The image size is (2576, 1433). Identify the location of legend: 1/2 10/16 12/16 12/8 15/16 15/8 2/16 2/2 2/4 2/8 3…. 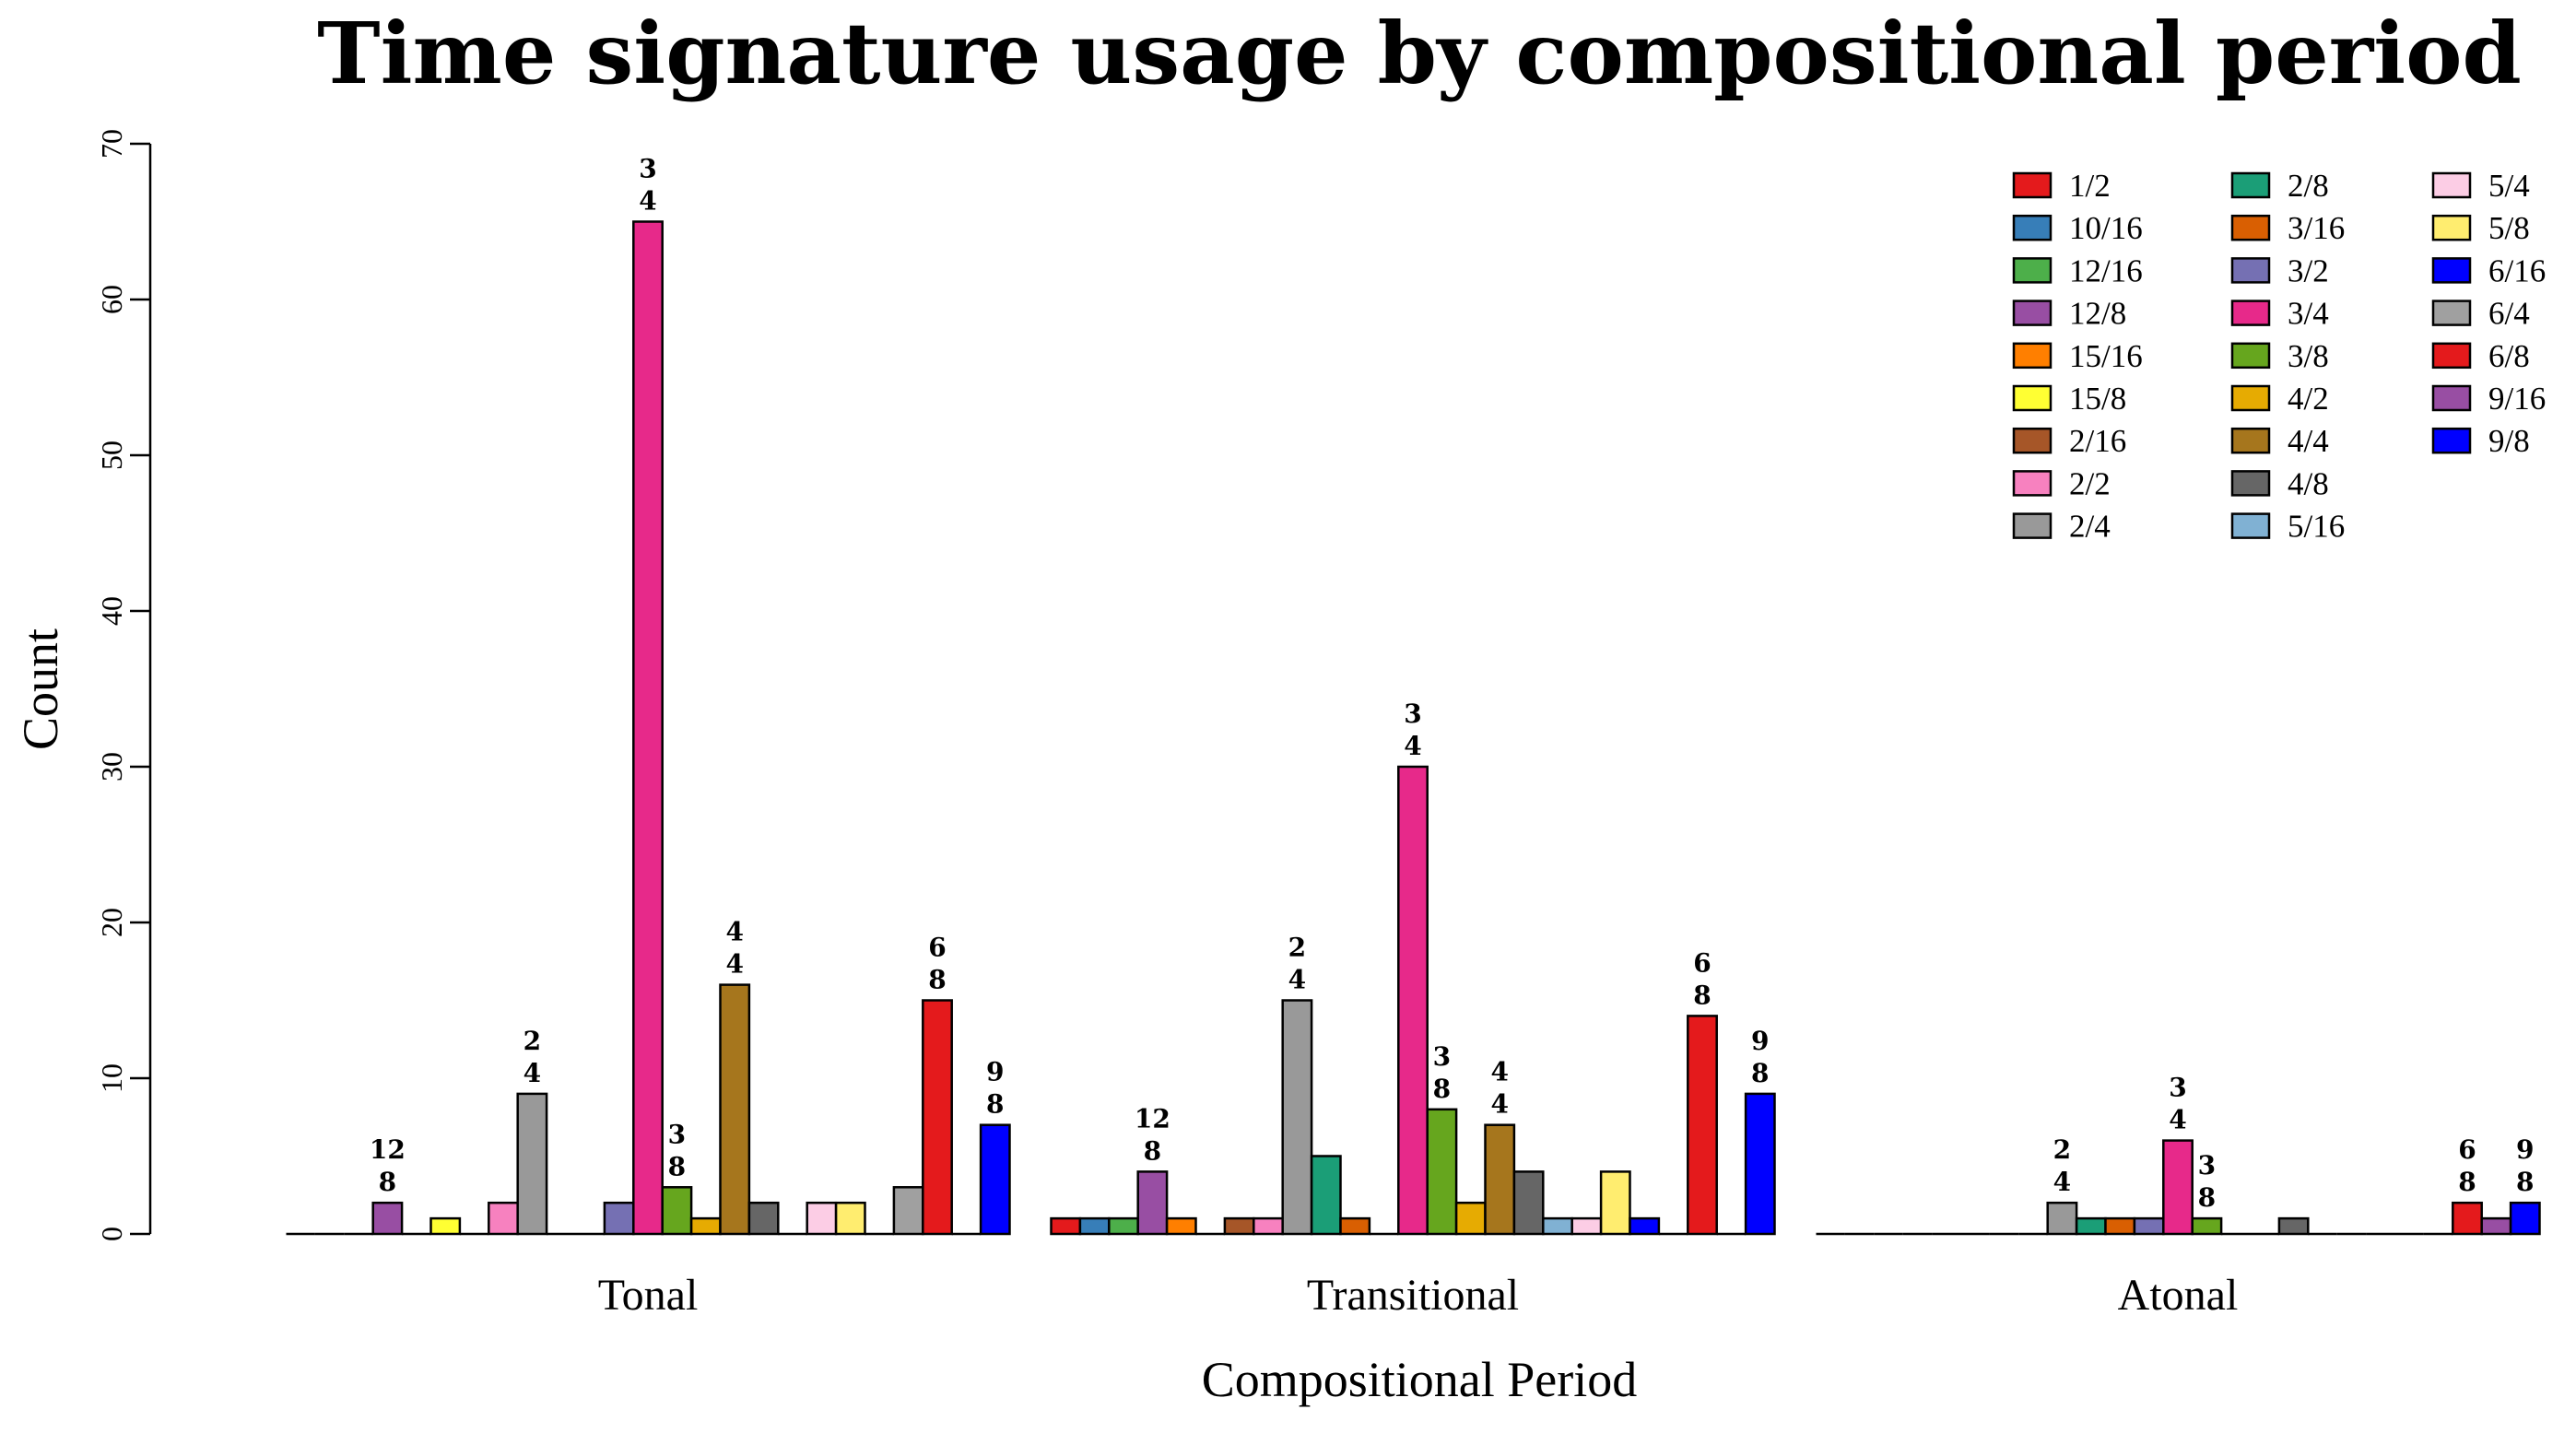
(2279, 356).